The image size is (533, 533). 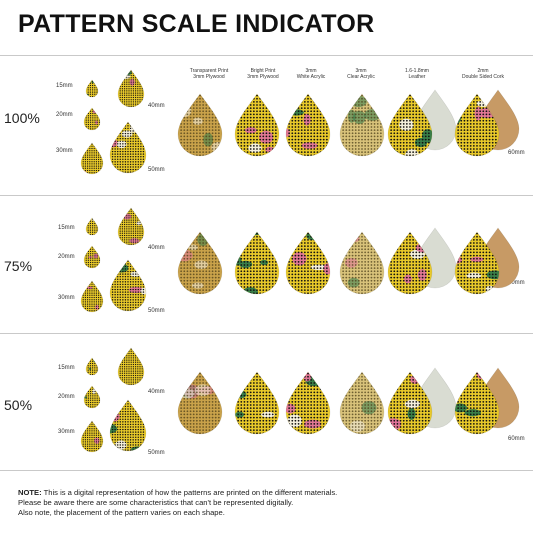 What do you see at coordinates (311, 77) in the screenshot?
I see `material-detail: White Acrylic` at bounding box center [311, 77].